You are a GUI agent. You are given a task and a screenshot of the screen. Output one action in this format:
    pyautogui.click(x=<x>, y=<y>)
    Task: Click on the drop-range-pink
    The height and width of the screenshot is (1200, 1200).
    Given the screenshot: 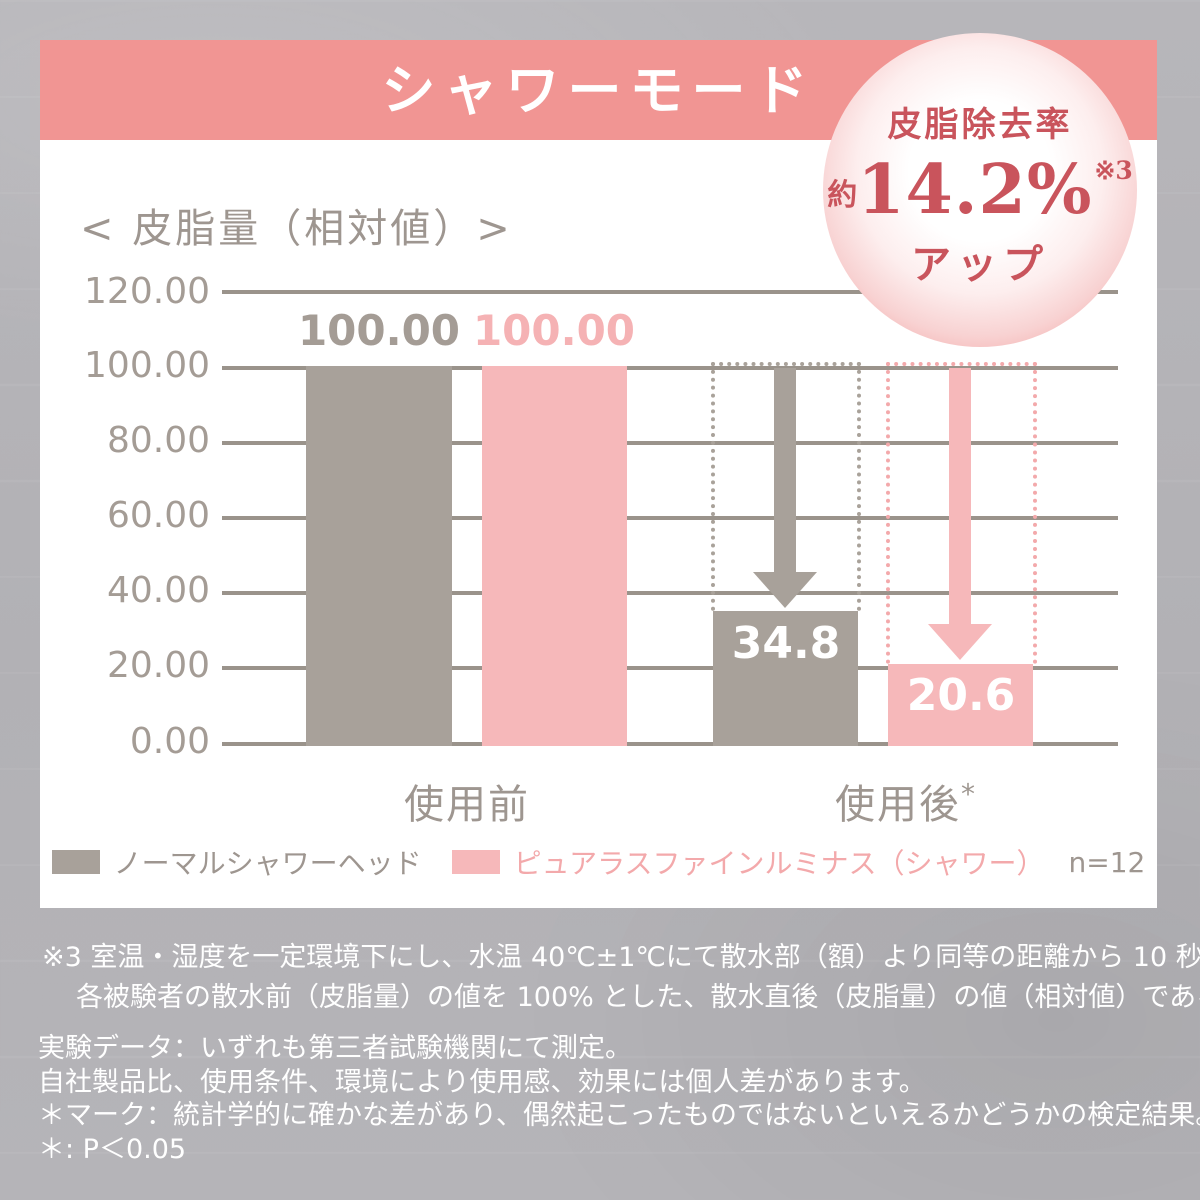 What is the action you would take?
    pyautogui.click(x=961, y=513)
    